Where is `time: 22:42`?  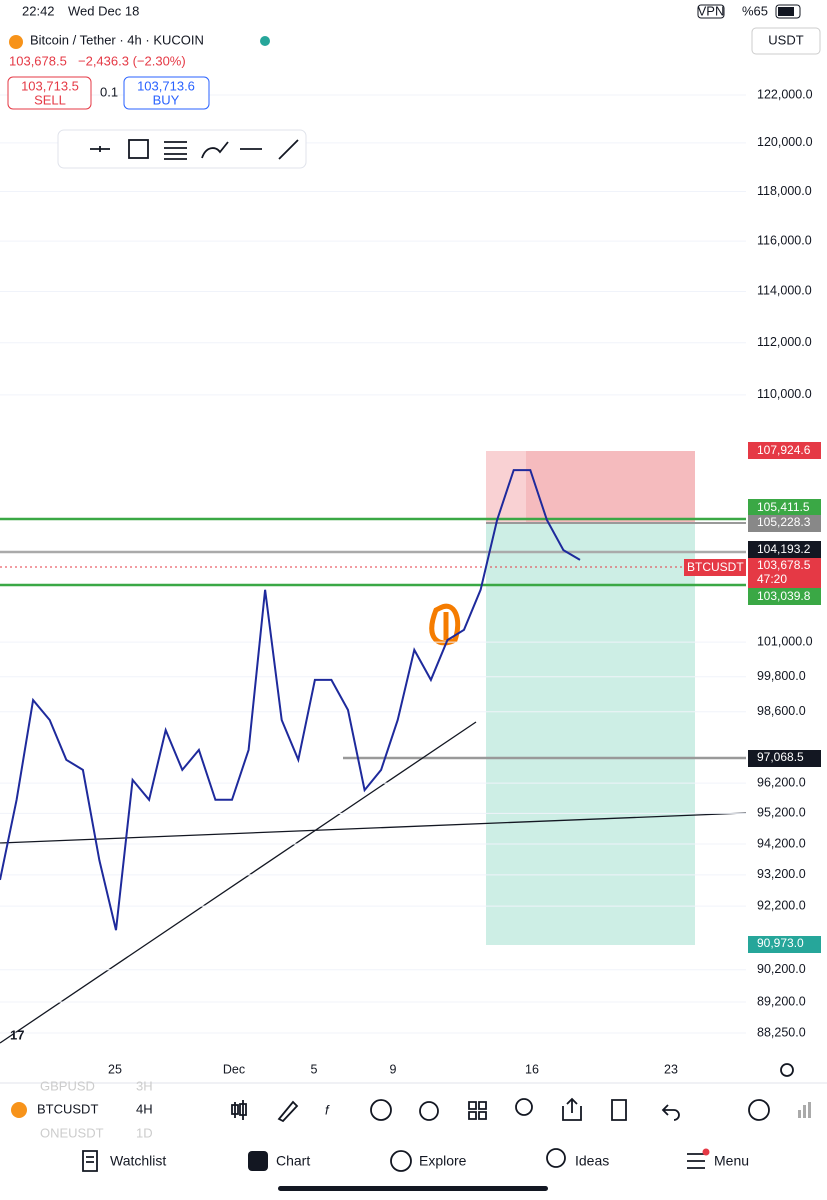
time: 22:42 is located at coordinates (38, 10).